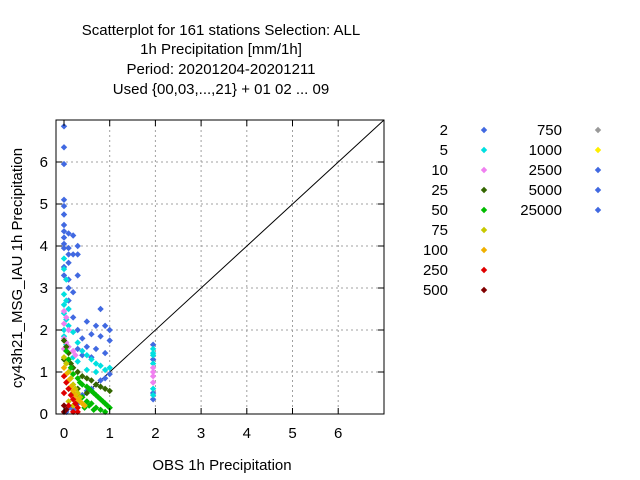 Image resolution: width=640 pixels, height=480 pixels. Describe the element at coordinates (565, 150) in the screenshot. I see `legend-item: 1000` at that location.